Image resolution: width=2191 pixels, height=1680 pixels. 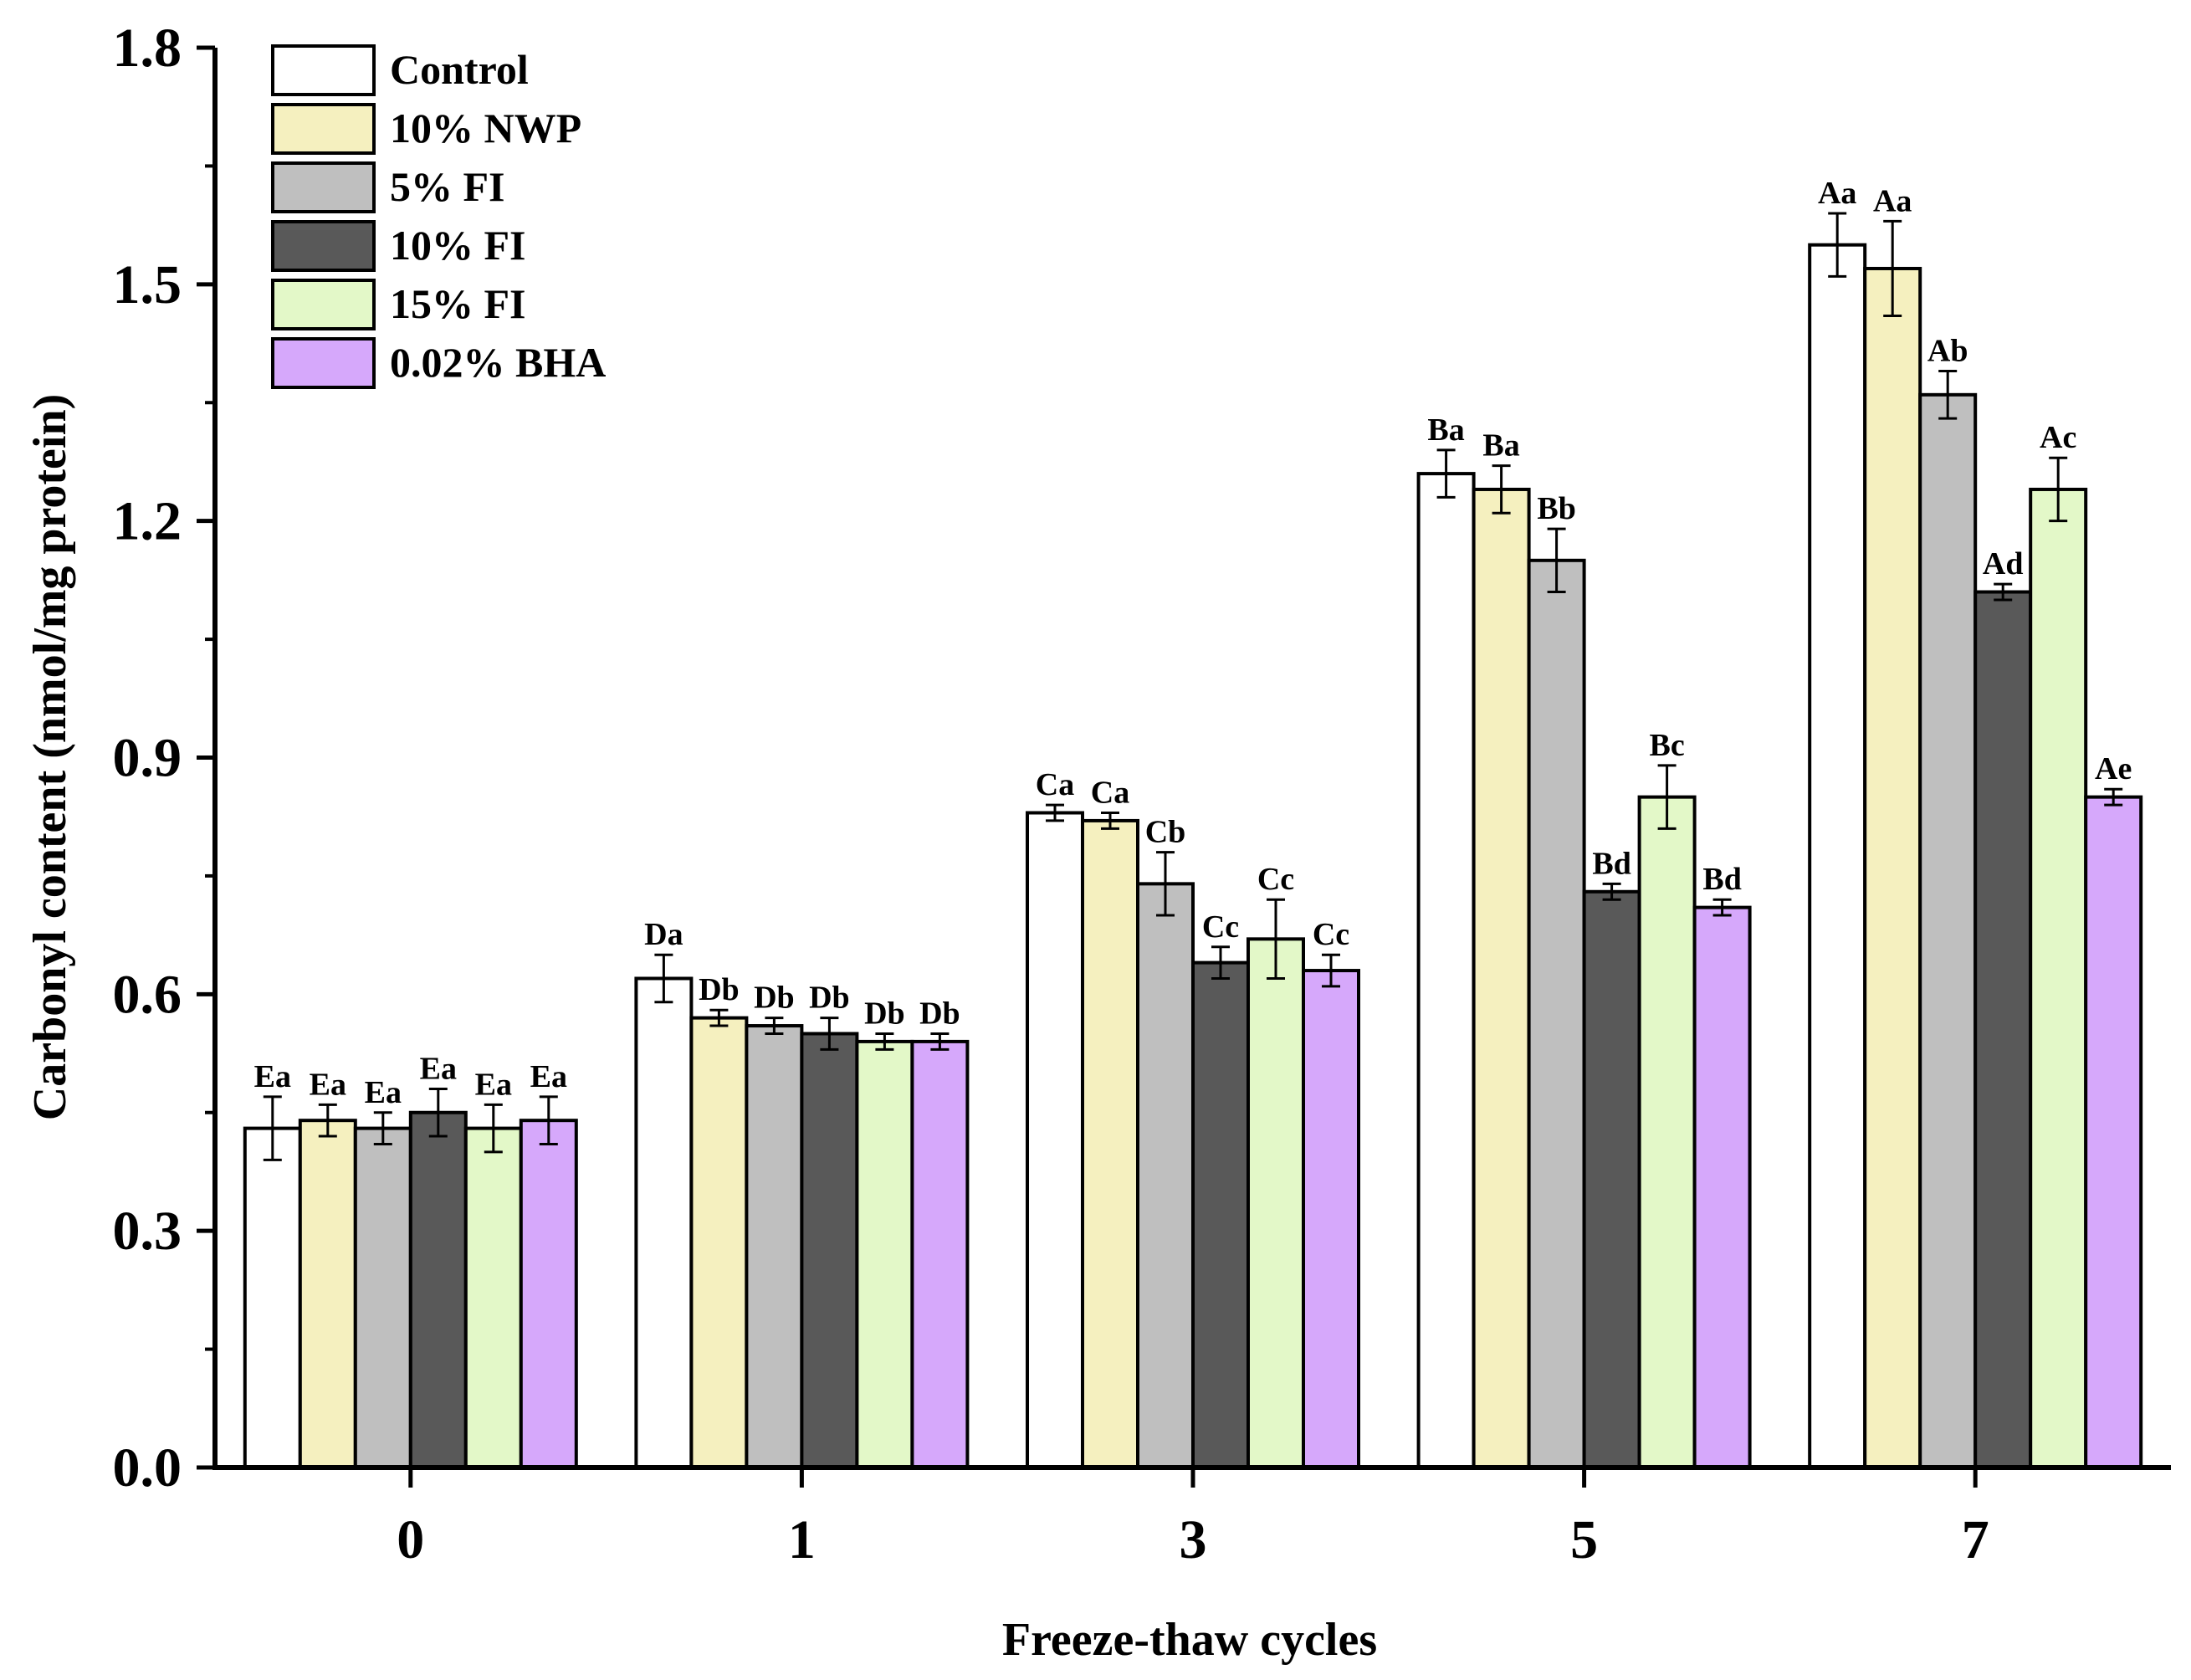 What do you see at coordinates (663, 935) in the screenshot?
I see `significance-label: Da` at bounding box center [663, 935].